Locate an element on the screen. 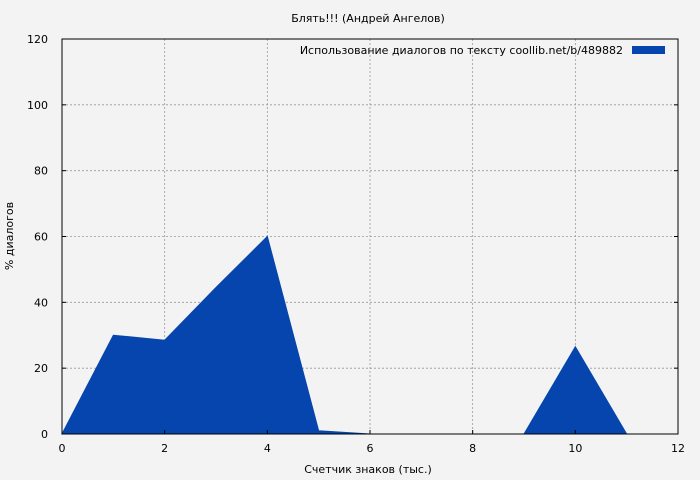 The image size is (700, 480). y-tick-label: 80 is located at coordinates (41, 171).